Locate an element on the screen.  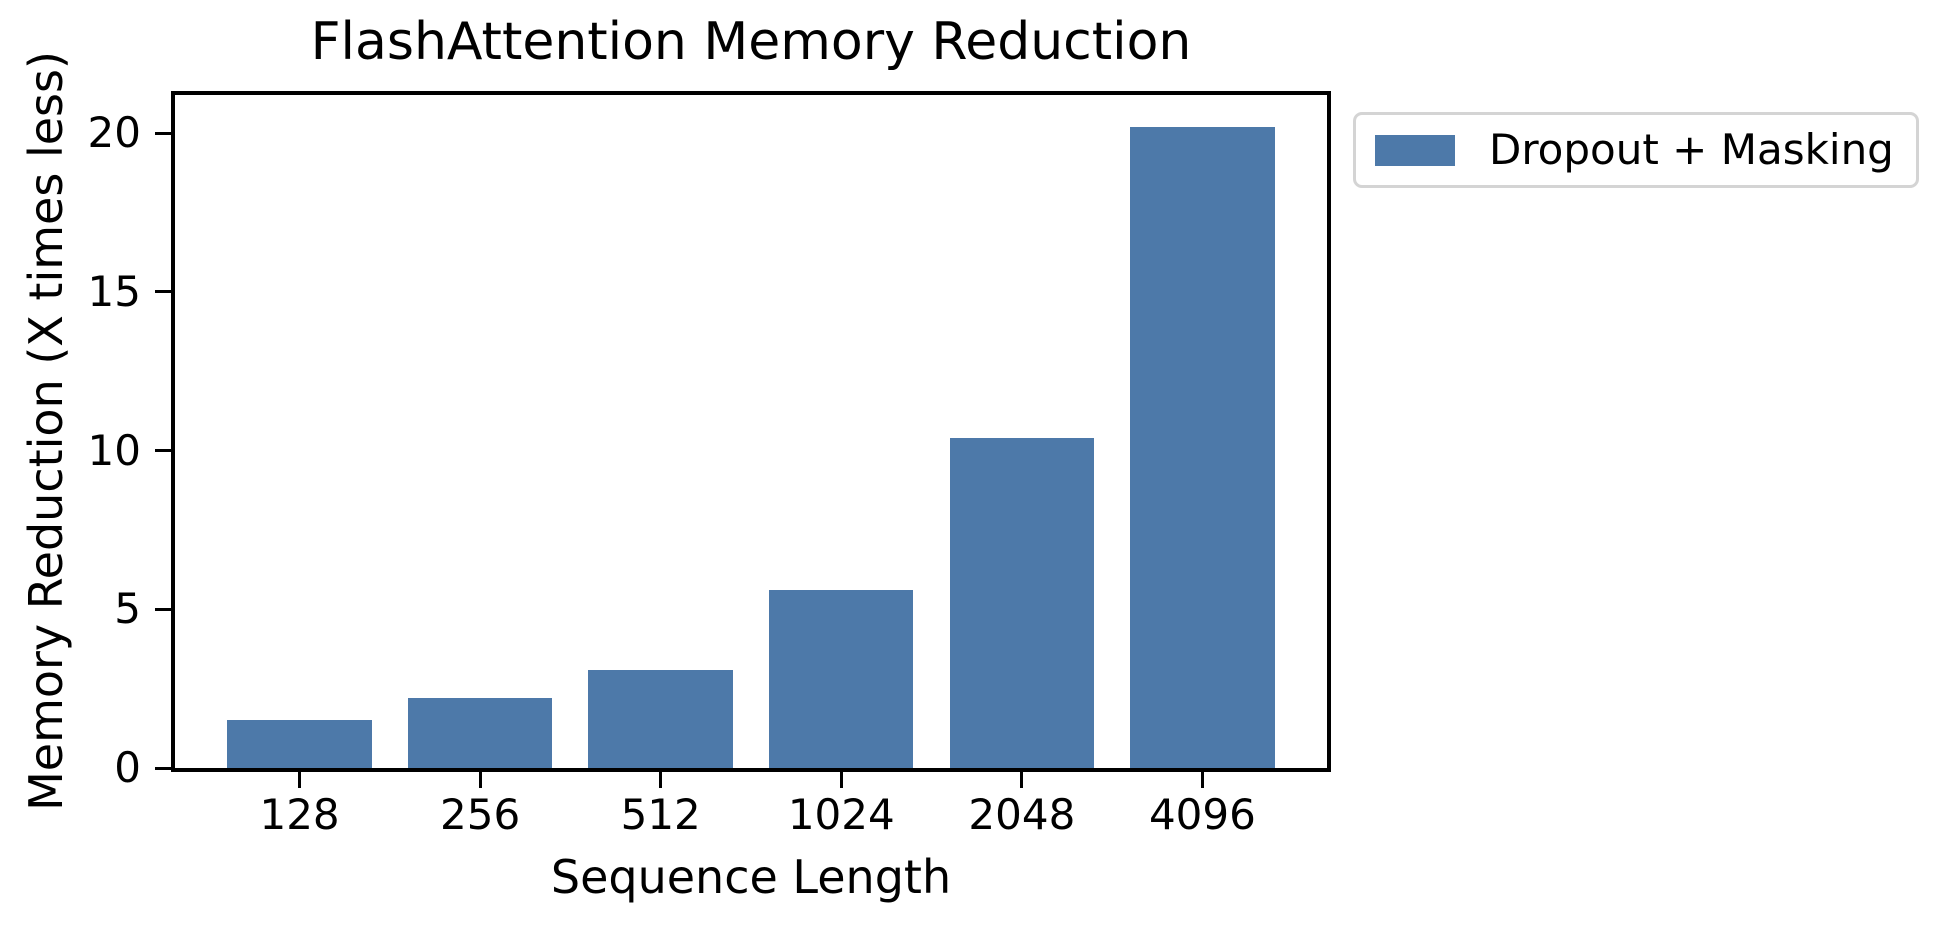
y-axis-label: Memory Reduction (X times less) is located at coordinates (46, 431).